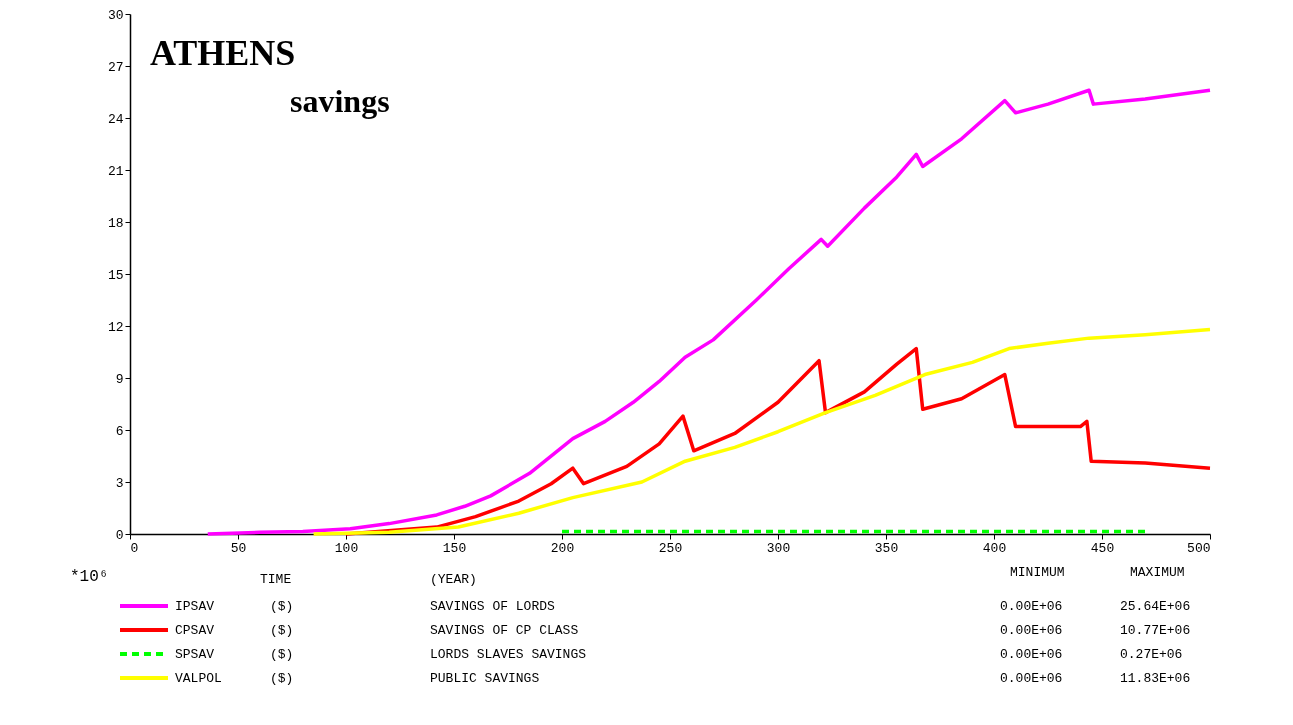 Image resolution: width=1293 pixels, height=725 pixels. Describe the element at coordinates (454, 548) in the screenshot. I see `x-tick-label: 150` at that location.